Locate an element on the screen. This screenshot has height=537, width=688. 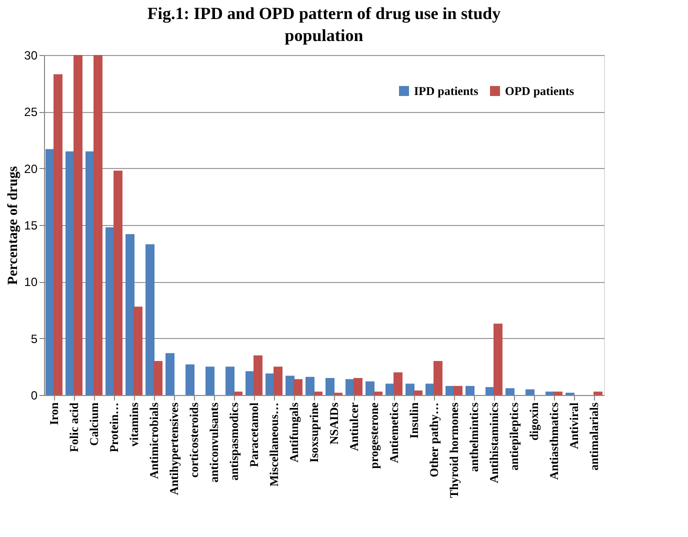
x-tick-label: Antihistaminics is located at coordinates (494, 443).